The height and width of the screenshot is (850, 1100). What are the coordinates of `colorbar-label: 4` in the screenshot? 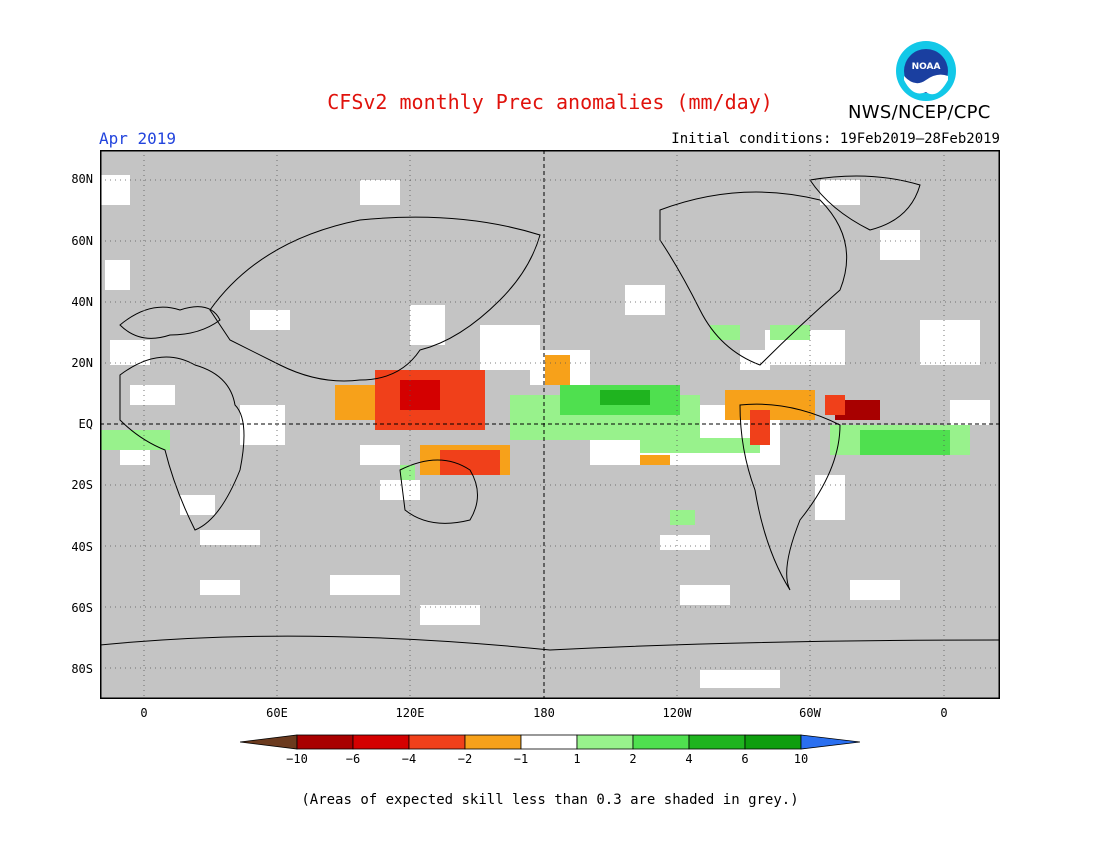 It's located at (689, 759).